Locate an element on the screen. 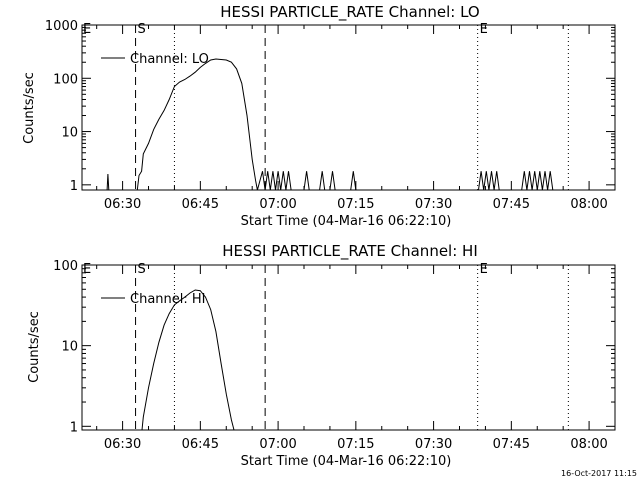  chart-hi-xtick-label: 06:30 is located at coordinates (122, 444).